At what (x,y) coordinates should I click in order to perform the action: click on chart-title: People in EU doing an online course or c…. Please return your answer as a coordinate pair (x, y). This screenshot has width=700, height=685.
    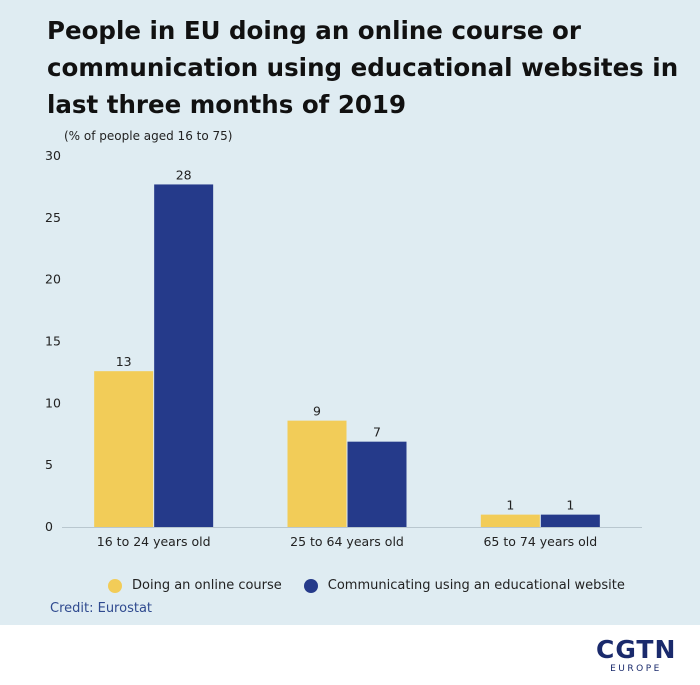
    Looking at the image, I should click on (363, 67).